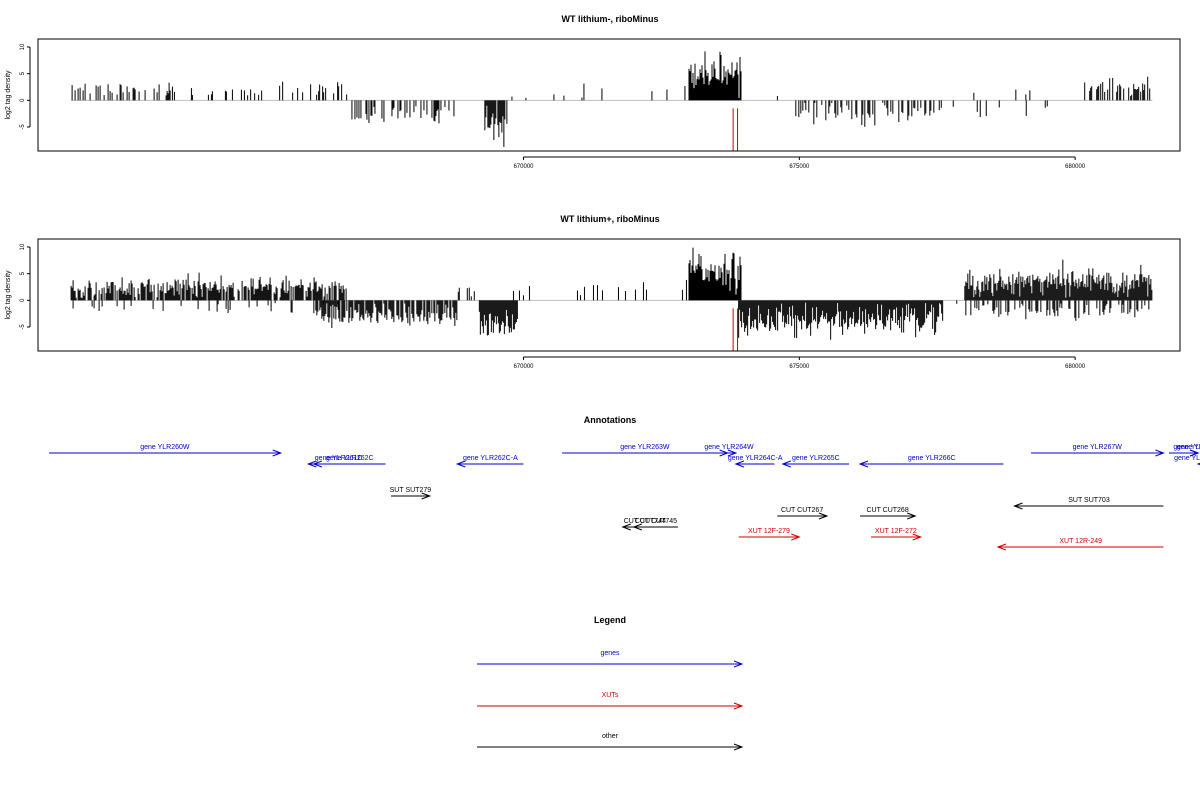  I want to click on legend-item-xut: XUTs, so click(610, 701).